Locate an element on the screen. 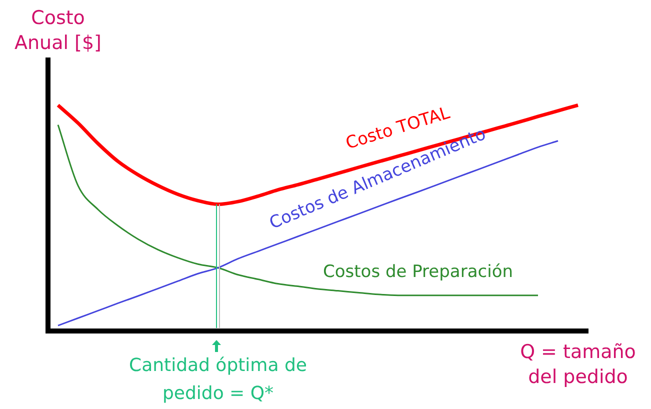 Image resolution: width=651 pixels, height=409 pixels. x-axis-title: Q = tamaño del pedido is located at coordinates (578, 365).